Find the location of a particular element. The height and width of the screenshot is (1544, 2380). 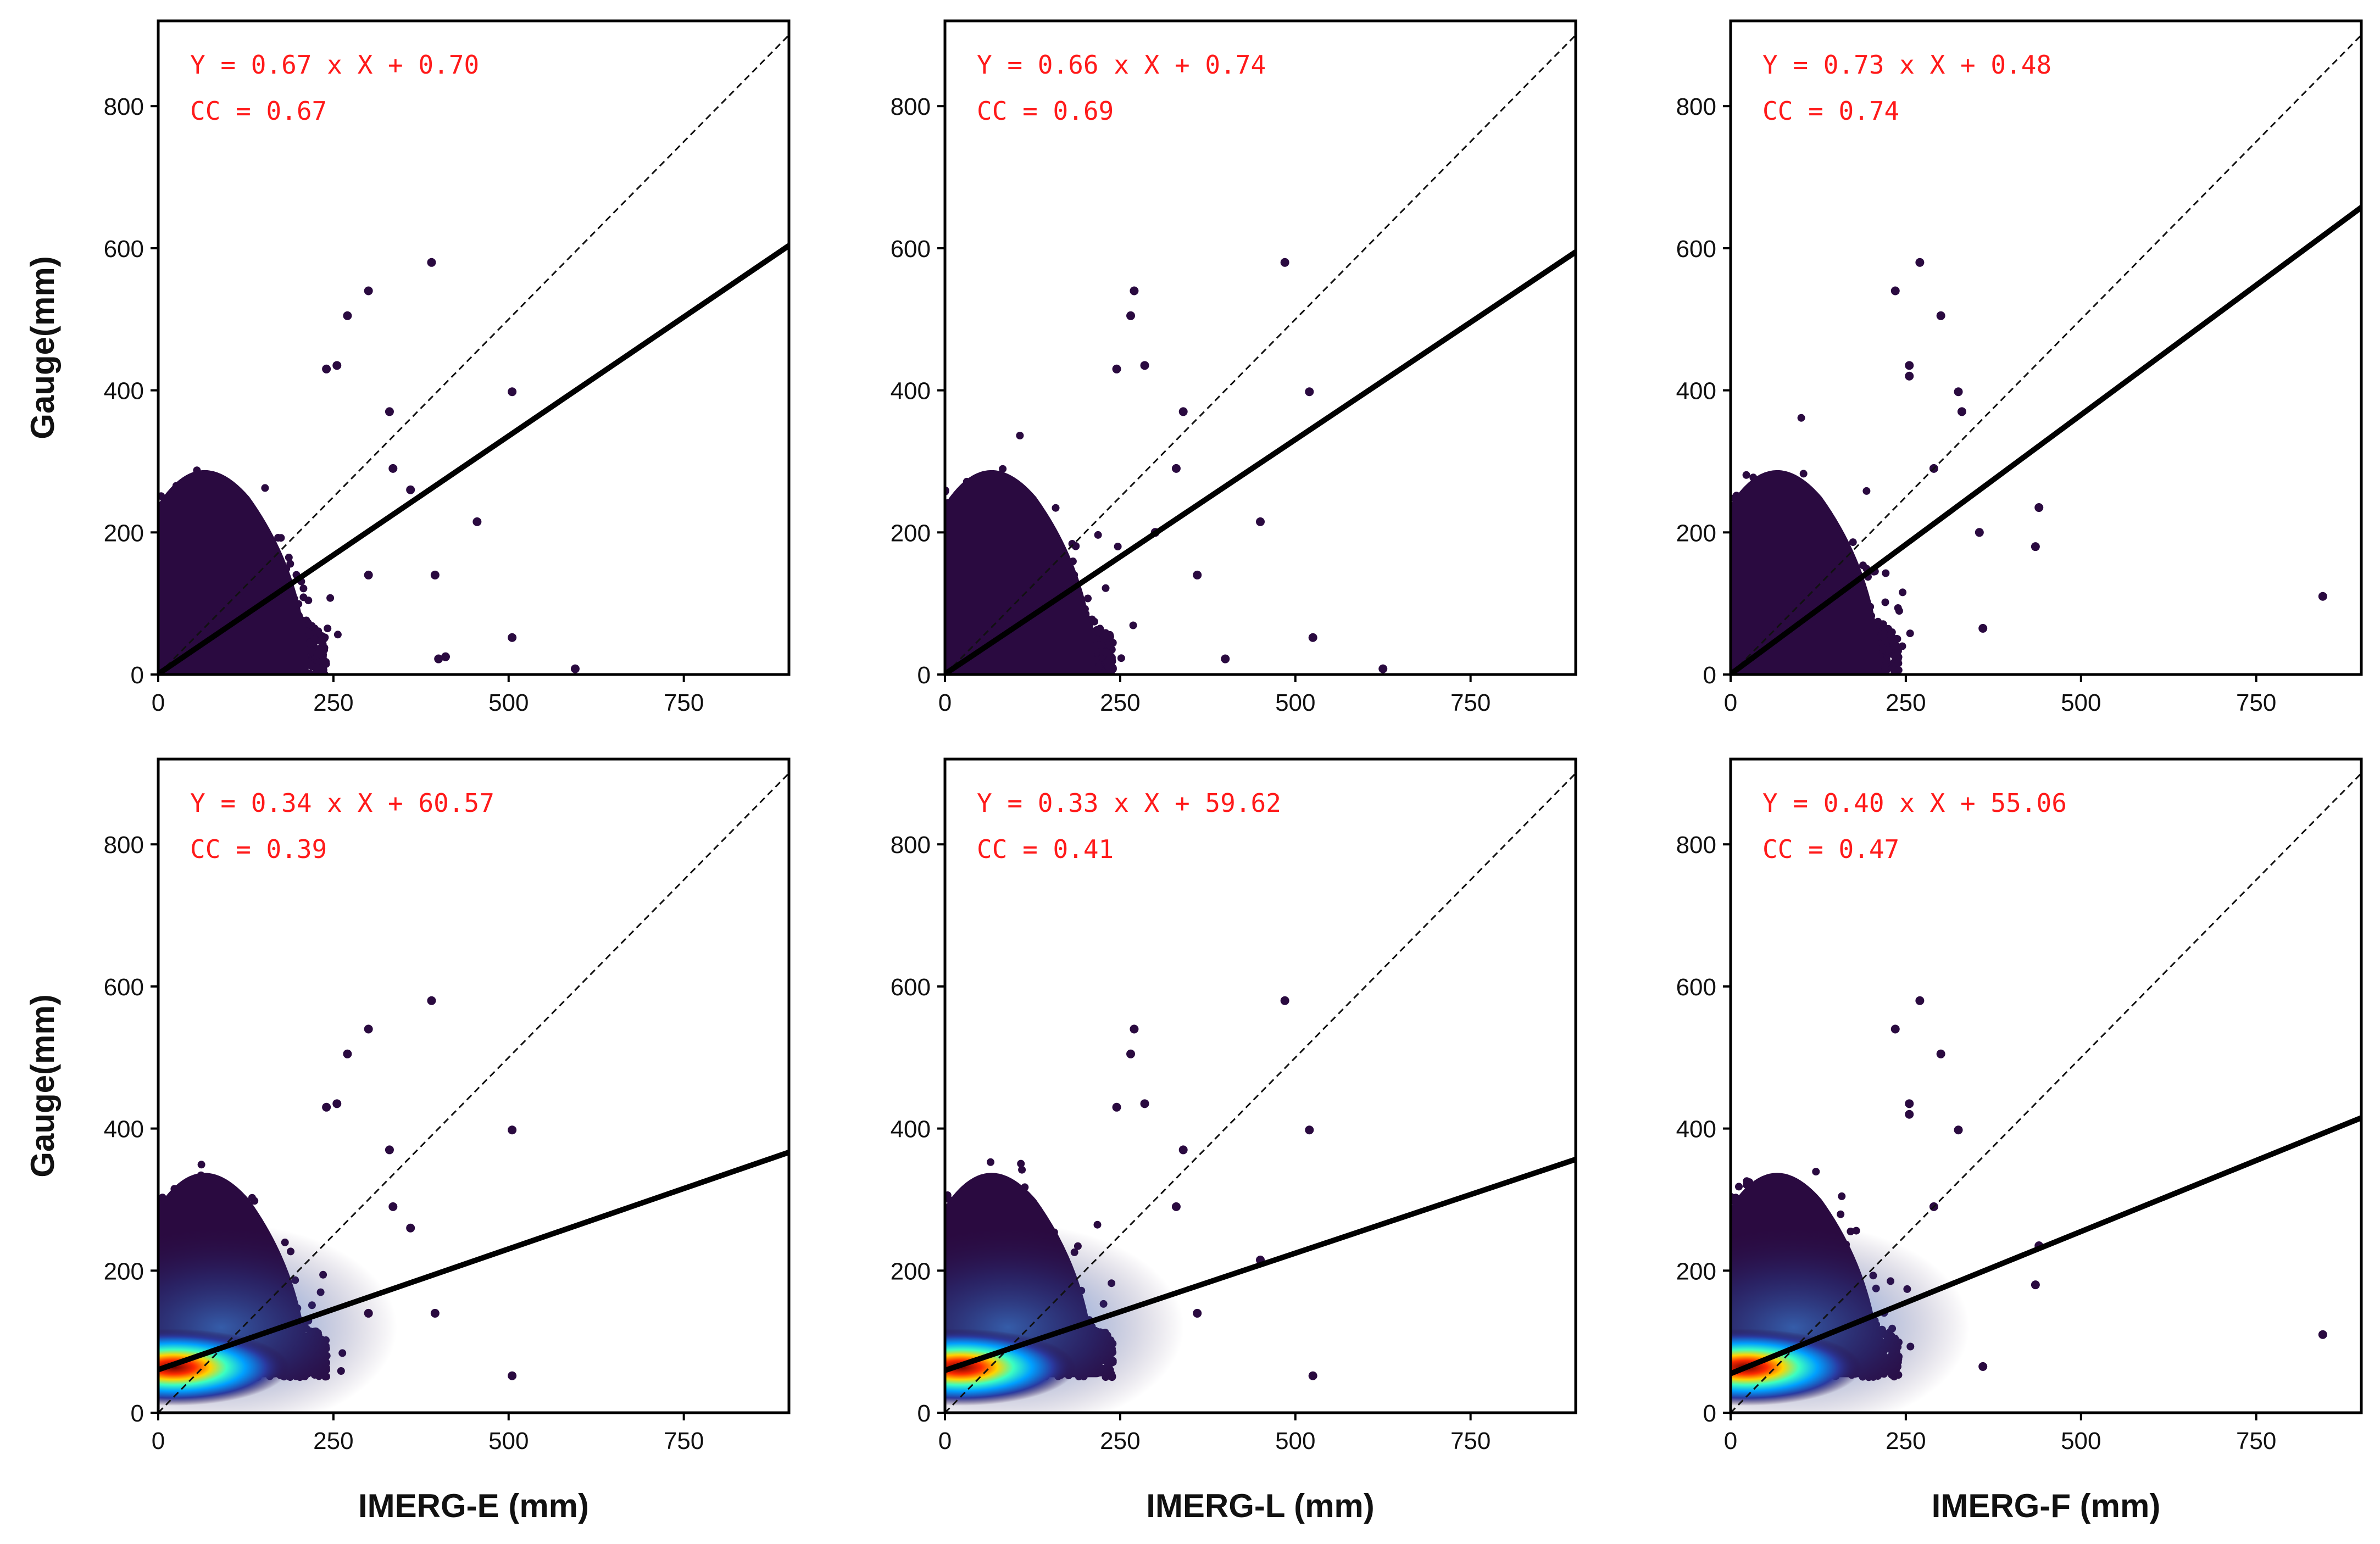

plot-frame is located at coordinates (474, 347).